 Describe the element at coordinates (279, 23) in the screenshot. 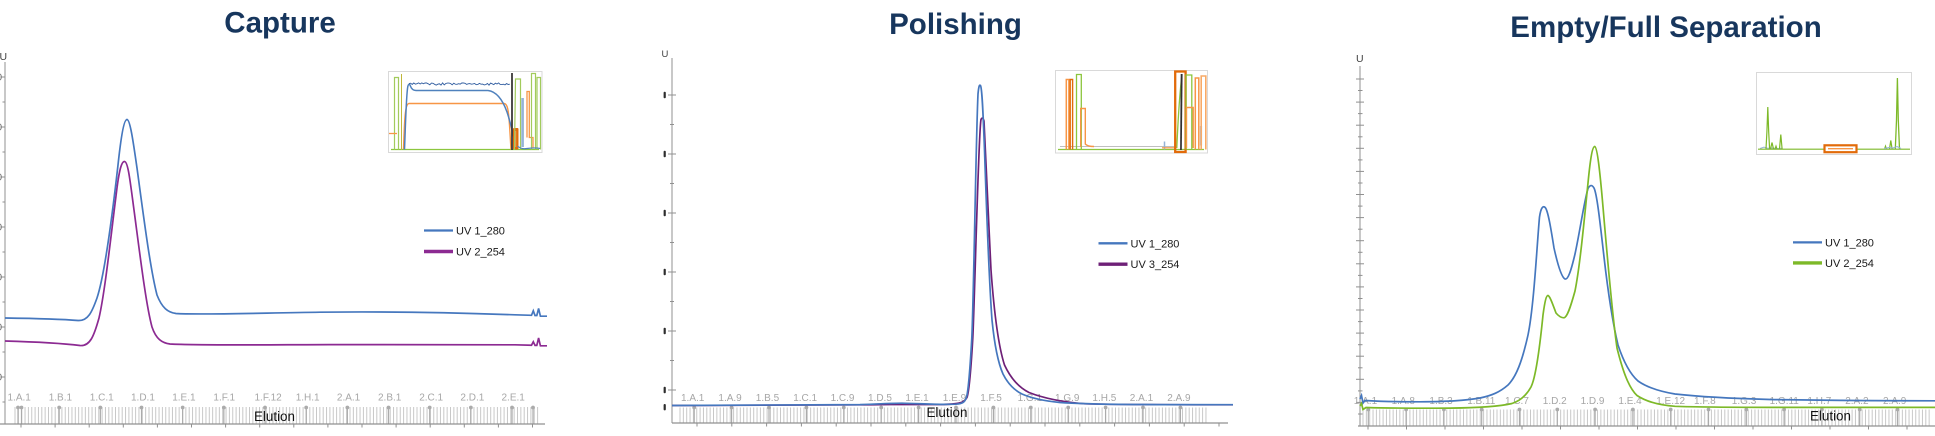

I see `svg-text: Capture` at that location.